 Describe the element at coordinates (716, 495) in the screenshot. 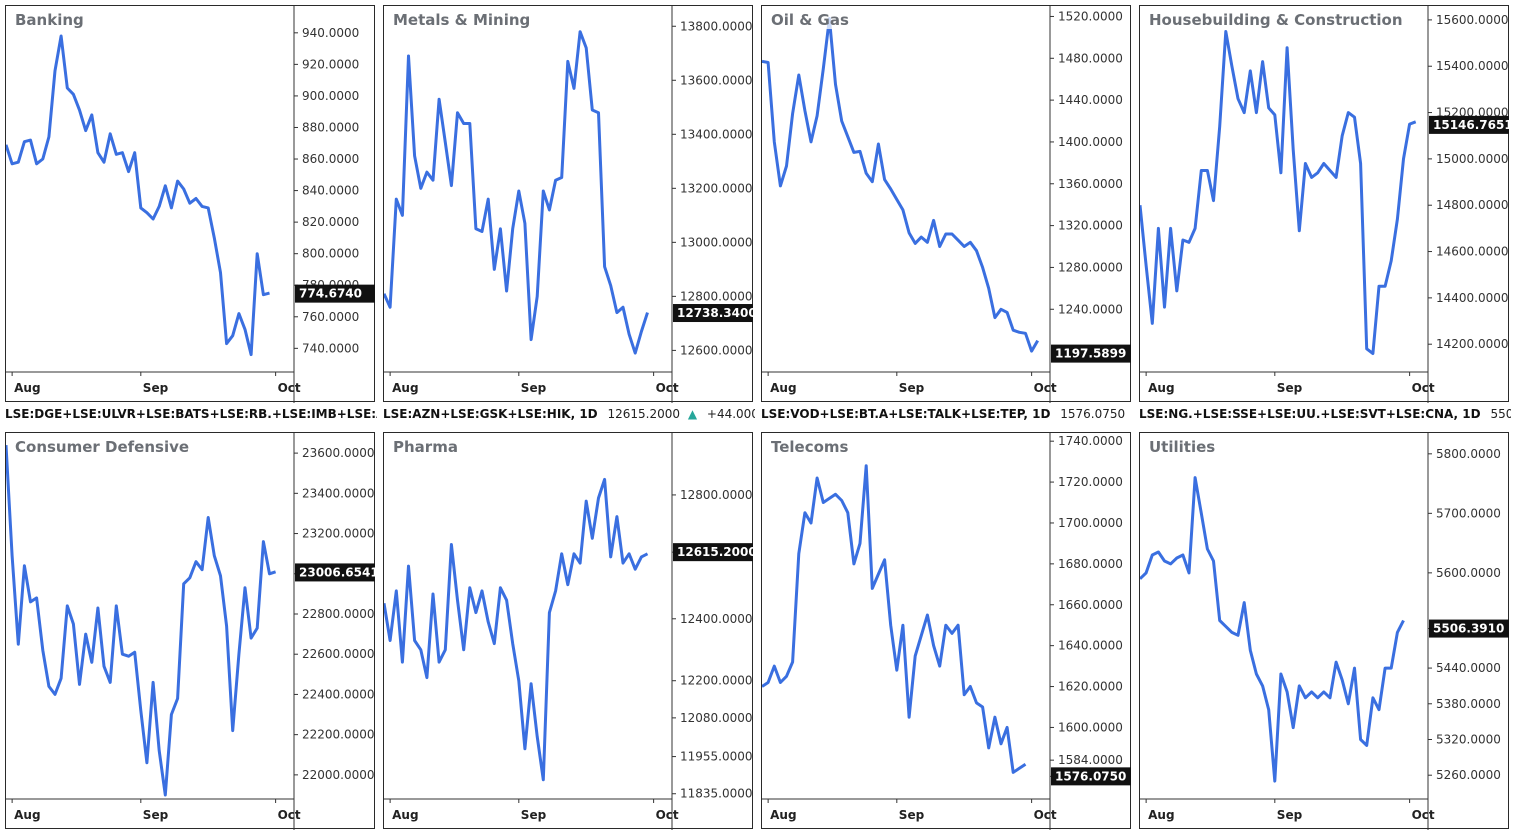

I see `y-tick-label: 12800.0000` at that location.